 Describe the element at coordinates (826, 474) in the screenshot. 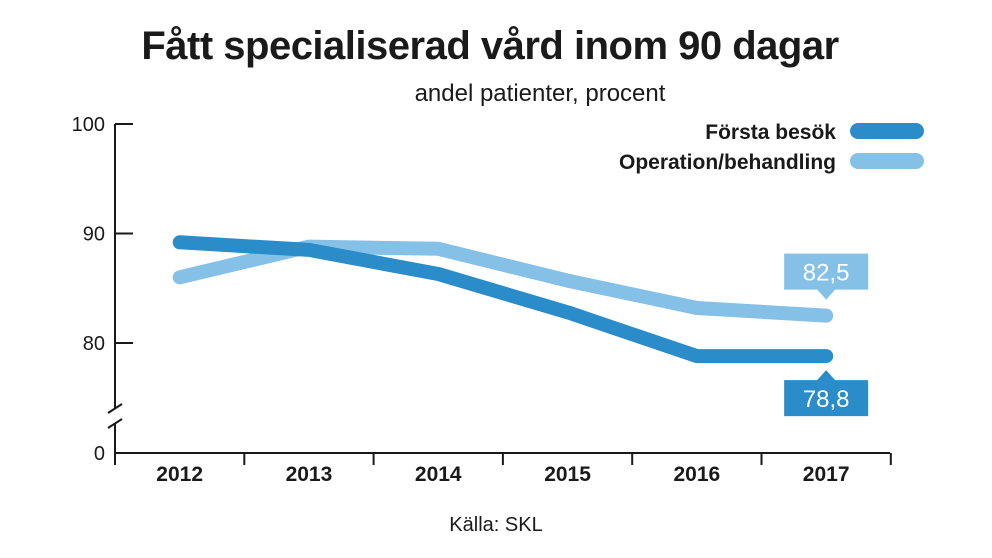

I see `x-tick-label: 2017` at that location.